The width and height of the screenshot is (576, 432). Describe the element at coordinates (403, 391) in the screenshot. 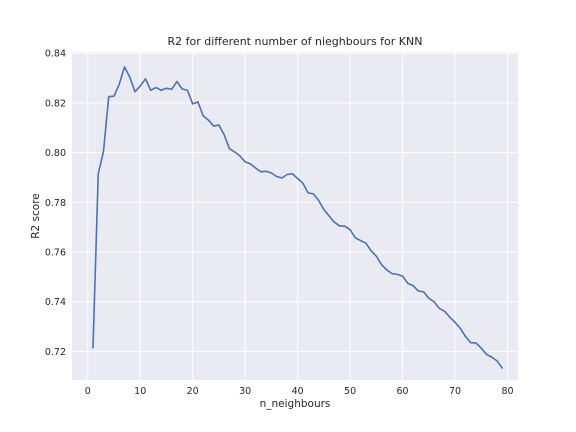

I see `x-tick-label: 60` at that location.